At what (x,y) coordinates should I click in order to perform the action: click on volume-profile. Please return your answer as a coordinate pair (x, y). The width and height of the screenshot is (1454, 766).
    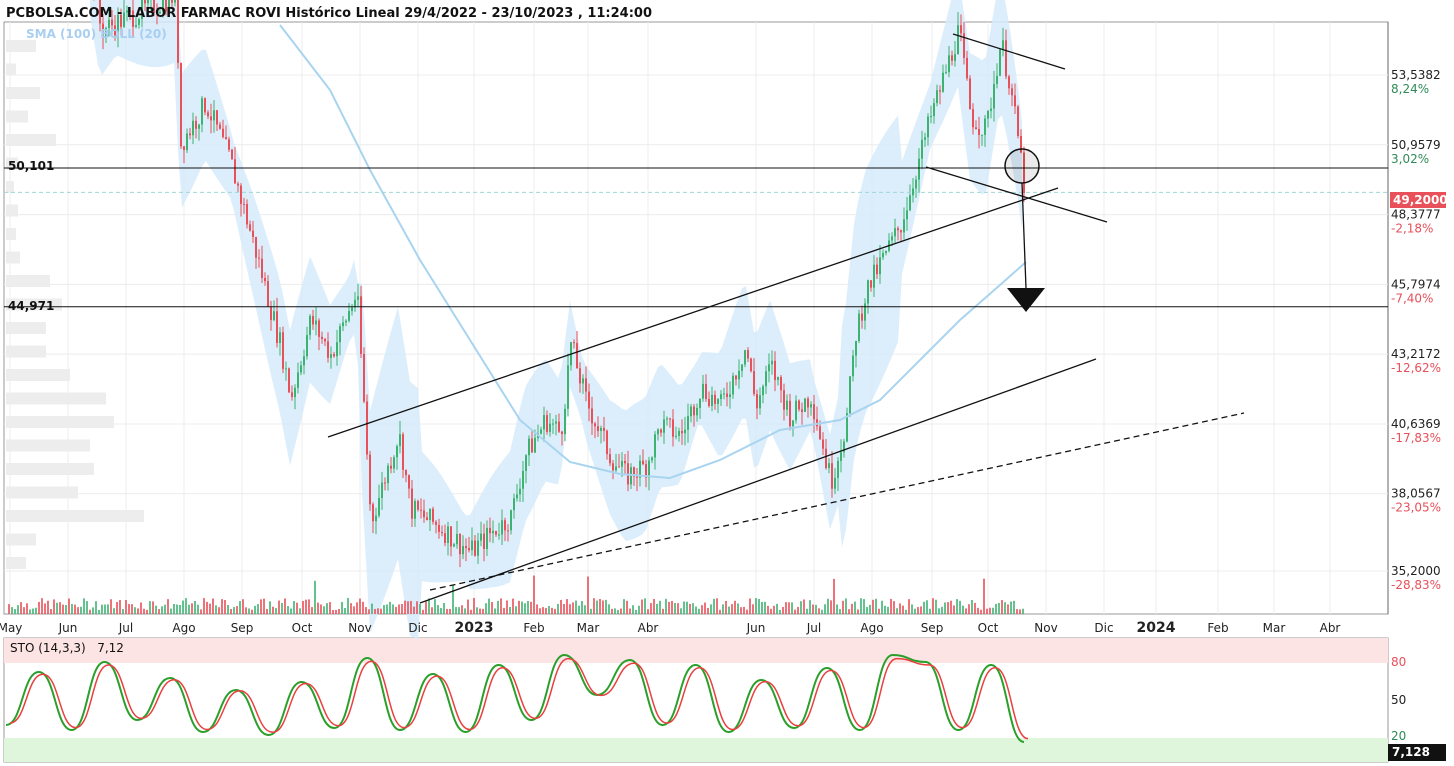
    Looking at the image, I should click on (75, 304).